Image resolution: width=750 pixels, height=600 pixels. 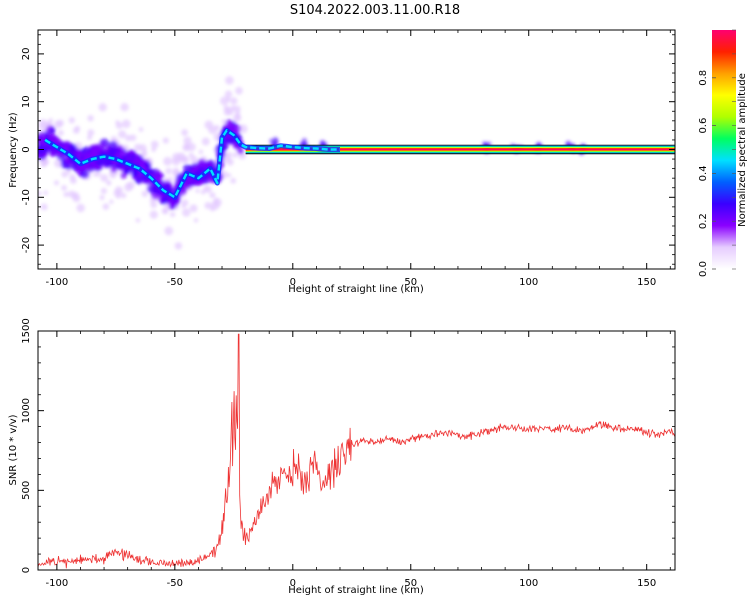 What do you see at coordinates (703, 269) in the screenshot?
I see `colorbar-tick-label: 0.0` at bounding box center [703, 269].